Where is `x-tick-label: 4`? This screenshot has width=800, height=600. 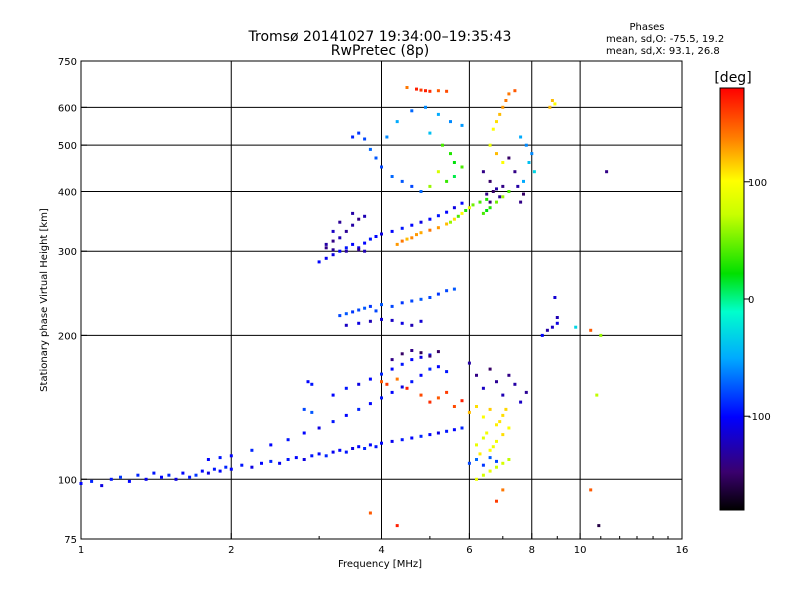 x-tick-label: 4 is located at coordinates (381, 550).